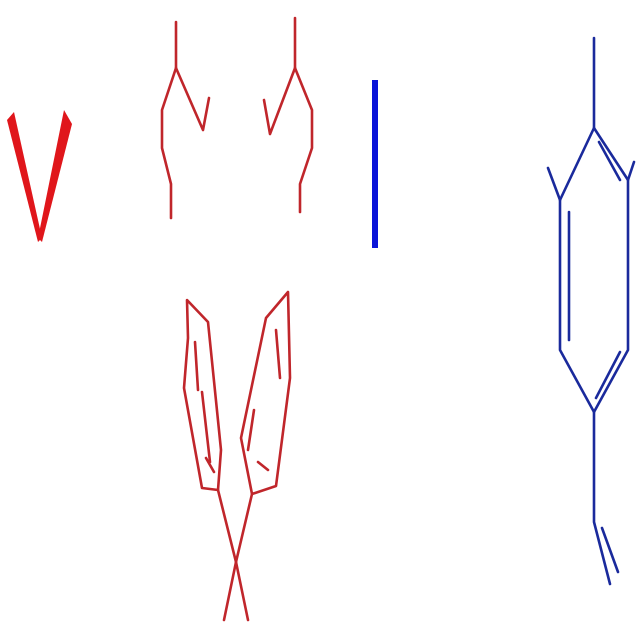 Image resolution: width=640 pixels, height=640 pixels. What do you see at coordinates (608, 375) in the screenshot?
I see `ring-double-bottom` at bounding box center [608, 375].